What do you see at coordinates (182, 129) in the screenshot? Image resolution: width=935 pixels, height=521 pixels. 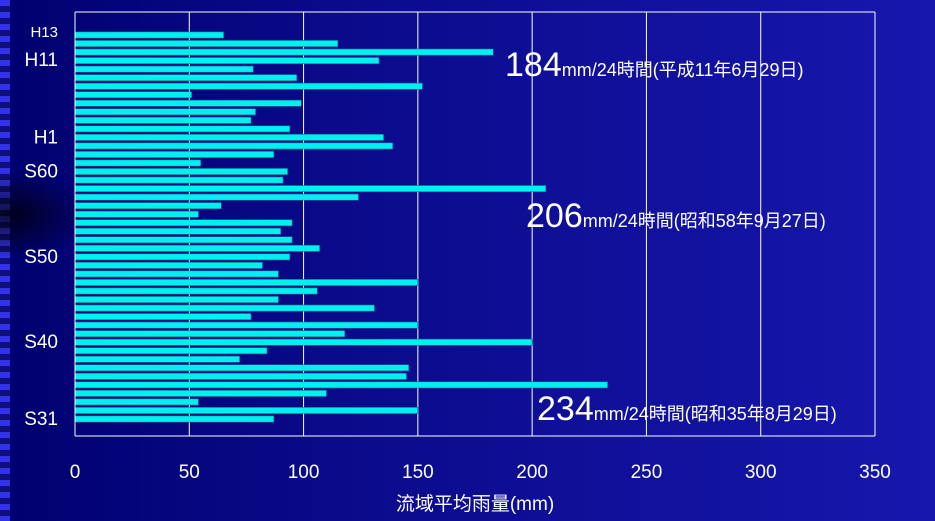 I see `bar-H2` at bounding box center [182, 129].